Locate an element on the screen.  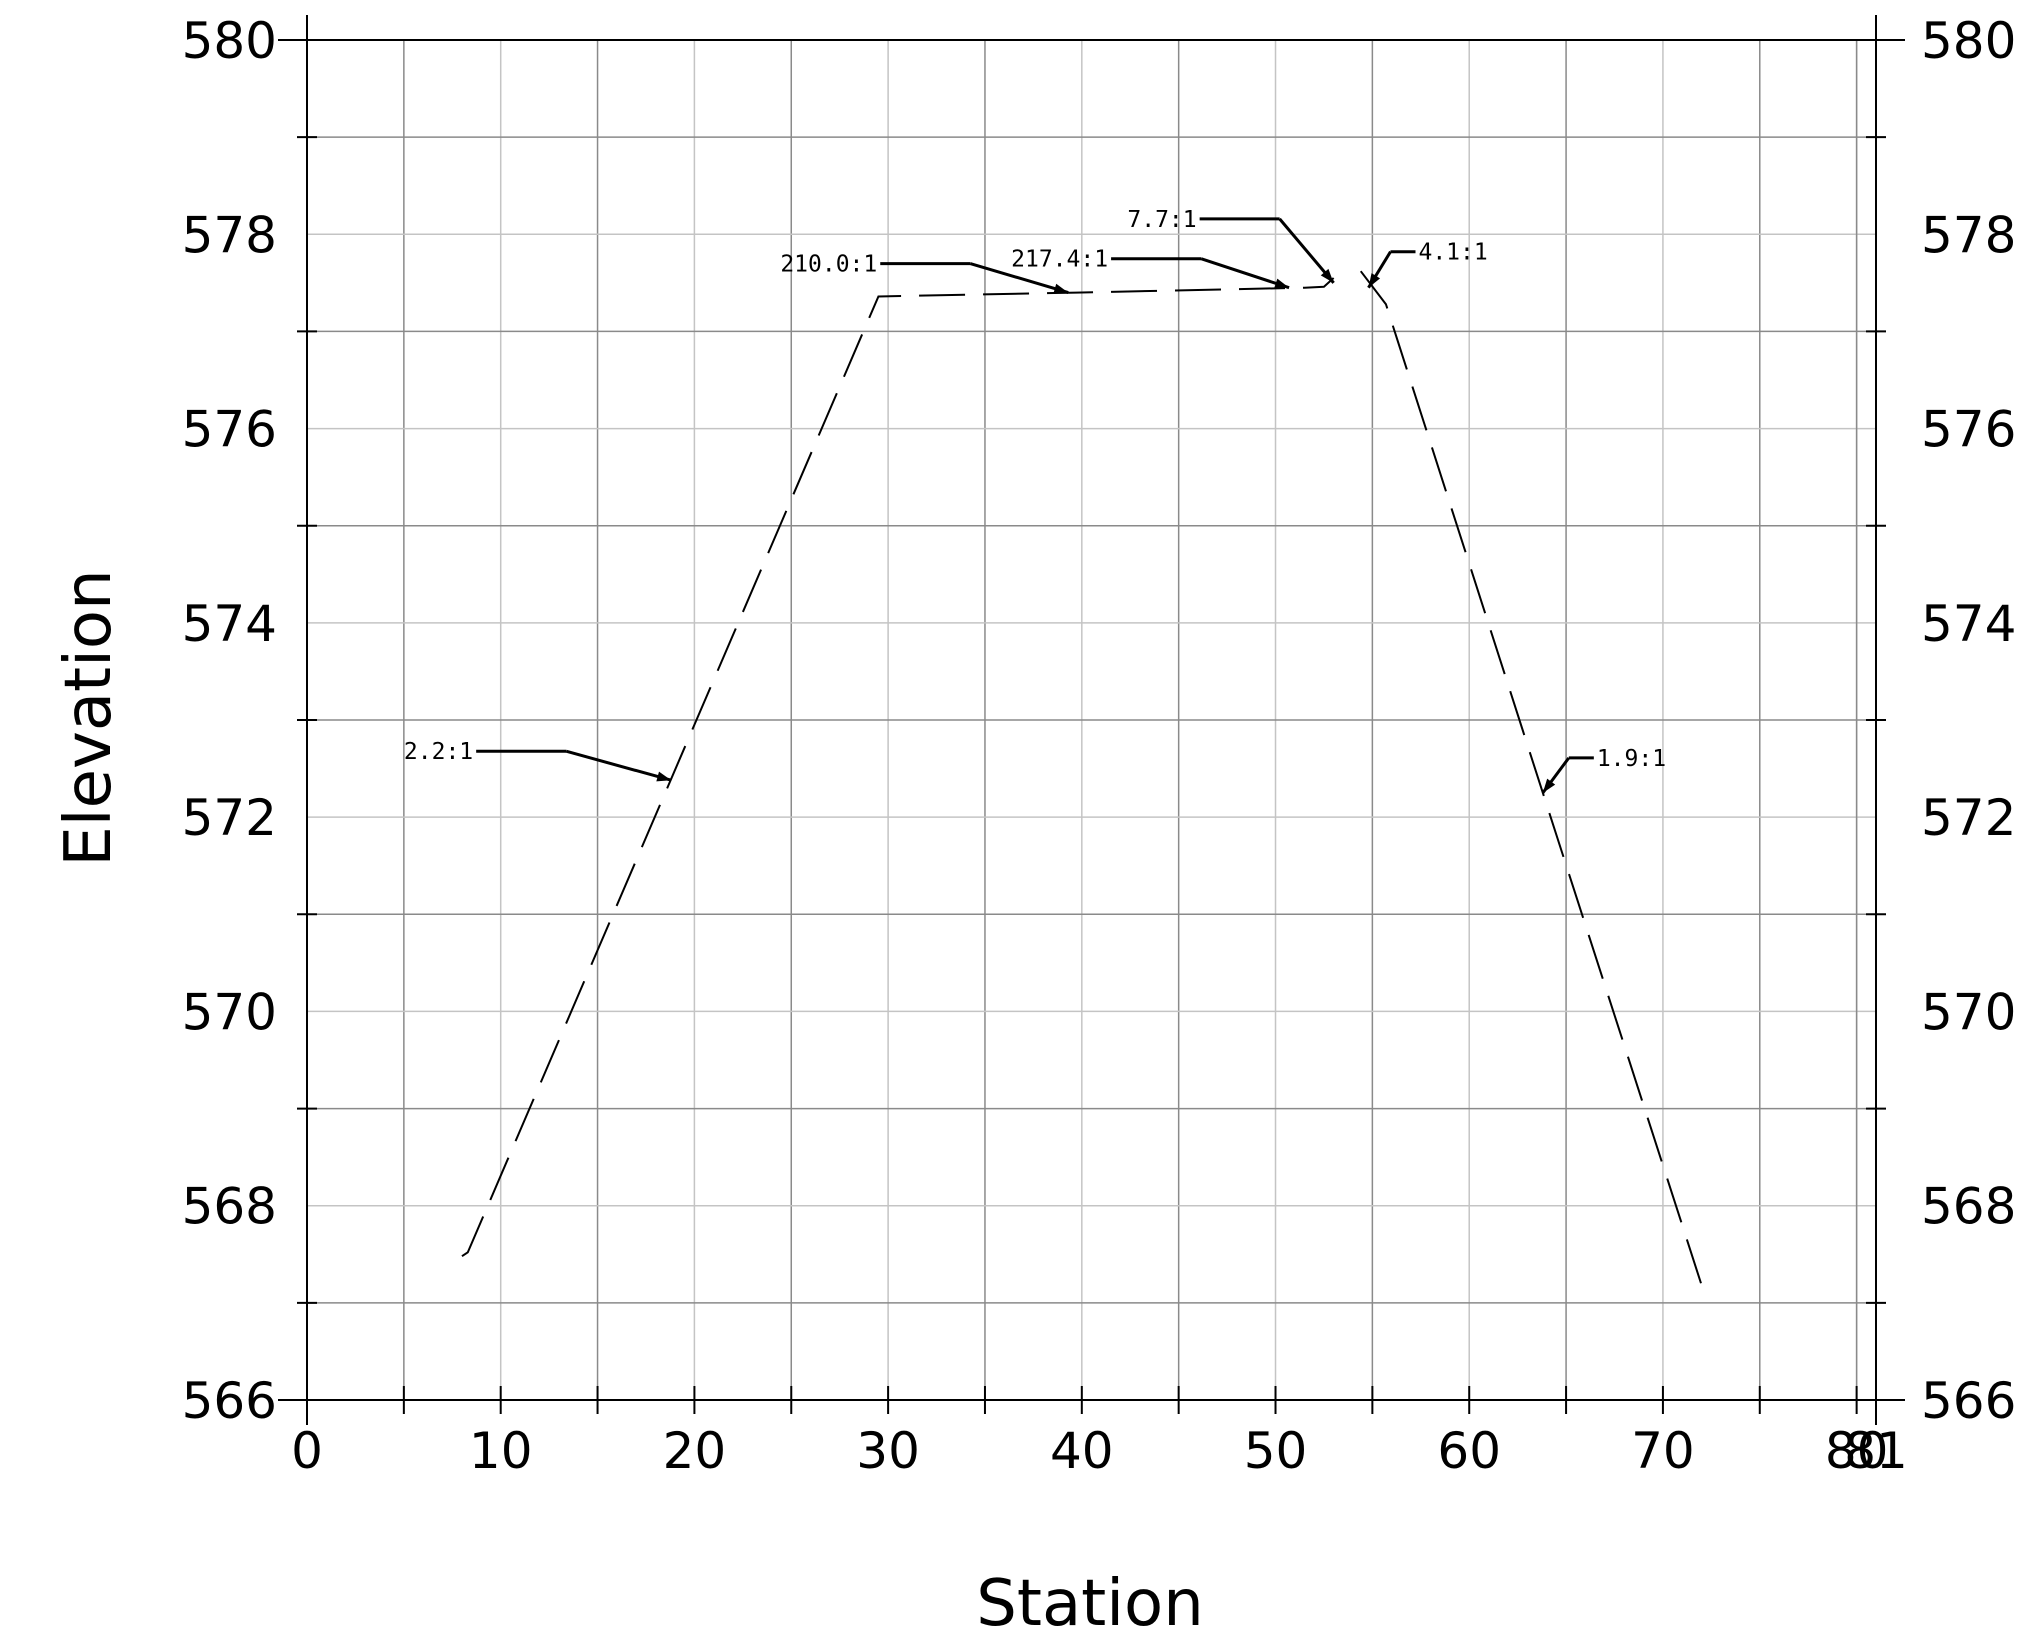
y-tick-label-right: 570 is located at coordinates (1968, 1012).